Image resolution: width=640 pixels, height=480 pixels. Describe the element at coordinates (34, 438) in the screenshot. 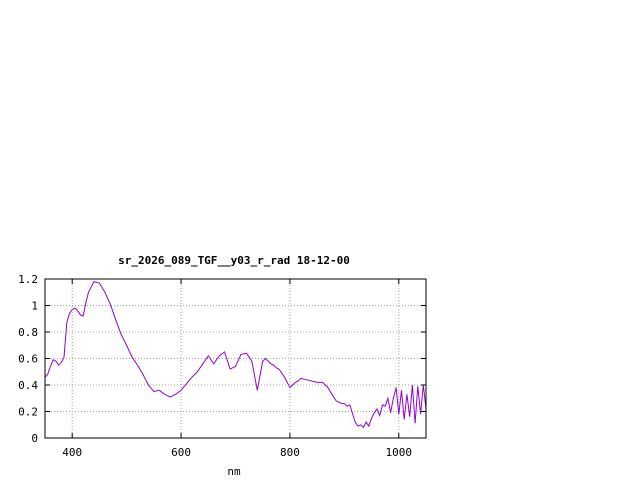

I see `y-tick-label: 0` at that location.